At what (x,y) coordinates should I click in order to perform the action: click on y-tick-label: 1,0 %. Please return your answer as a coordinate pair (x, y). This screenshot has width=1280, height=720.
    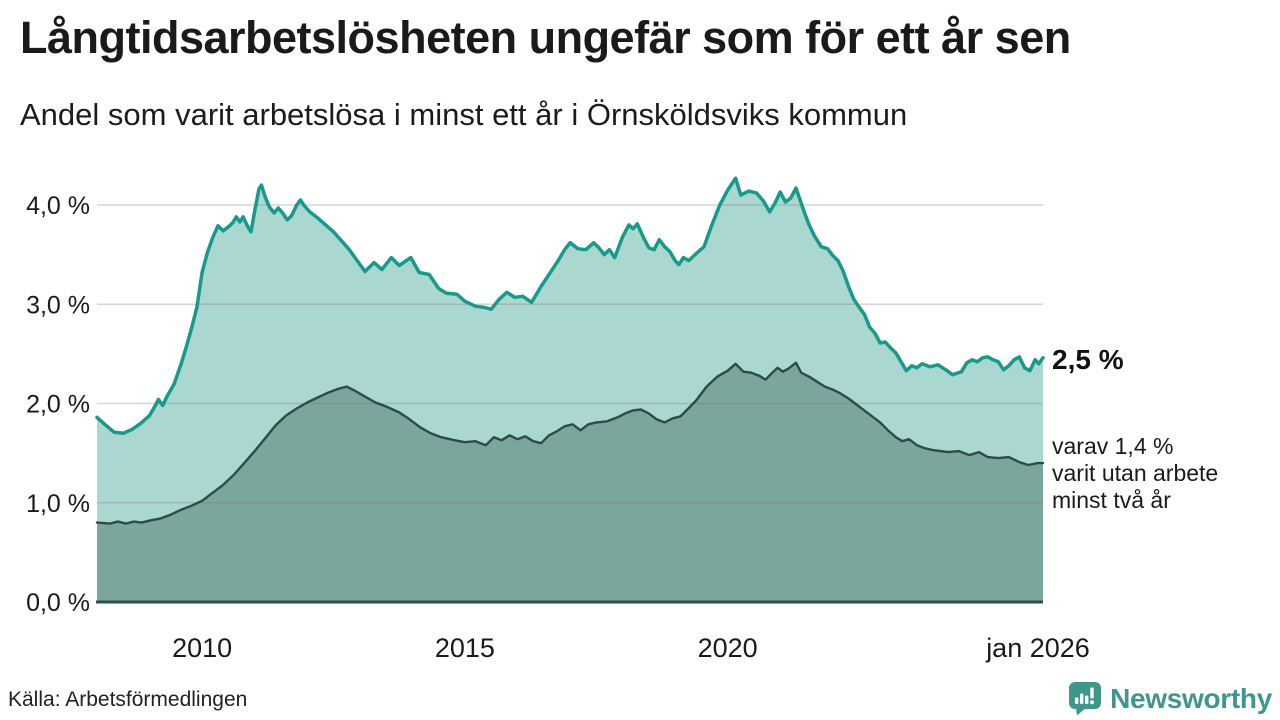
    Looking at the image, I should click on (58, 504).